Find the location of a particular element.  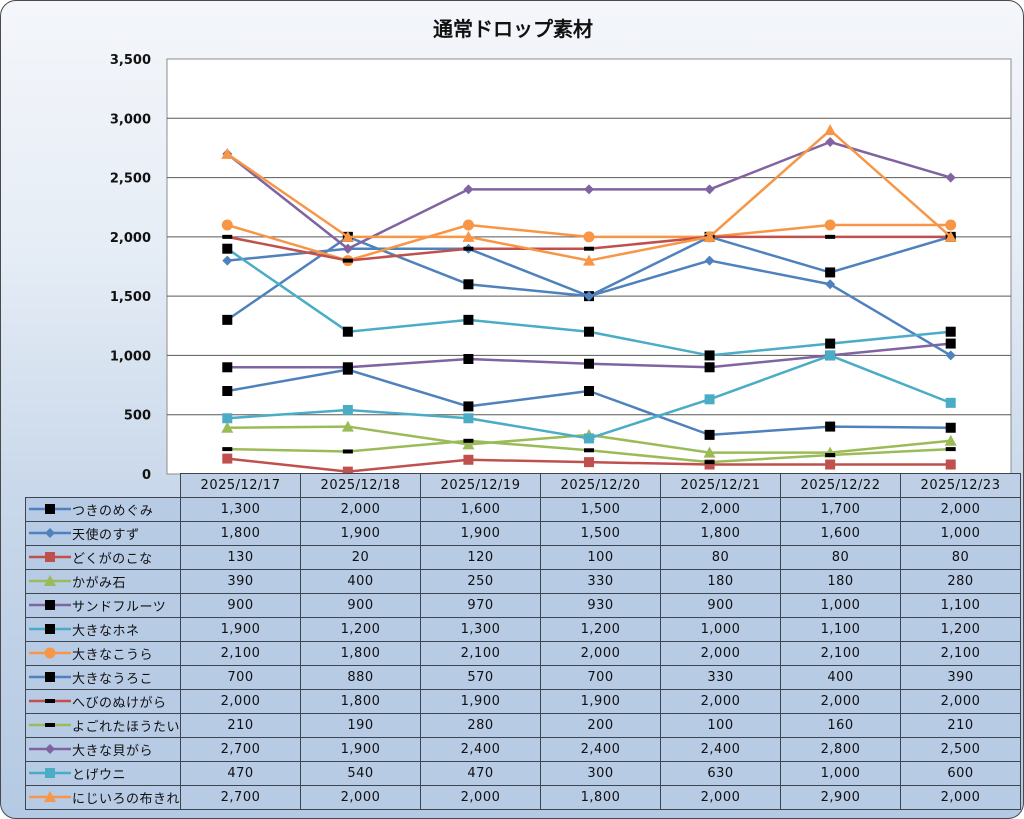

legend-entry: とげウニ is located at coordinates (103, 773).